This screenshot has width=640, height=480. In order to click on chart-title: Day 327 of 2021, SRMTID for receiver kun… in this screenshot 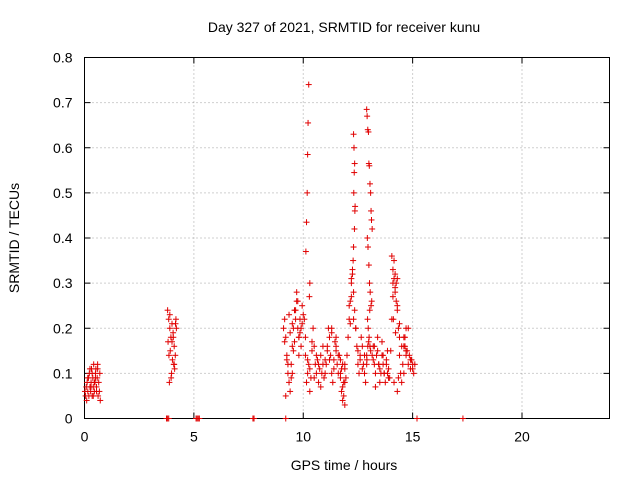, I will do `click(344, 27)`.